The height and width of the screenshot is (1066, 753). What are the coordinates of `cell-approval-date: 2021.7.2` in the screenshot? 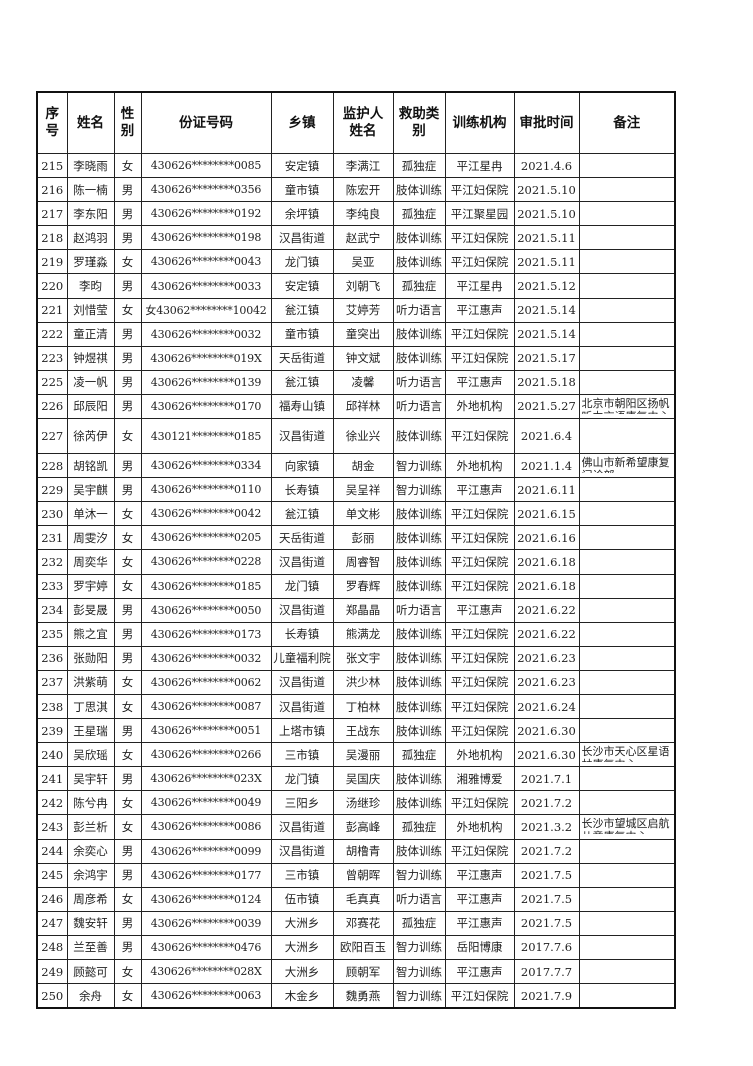 It's located at (546, 803).